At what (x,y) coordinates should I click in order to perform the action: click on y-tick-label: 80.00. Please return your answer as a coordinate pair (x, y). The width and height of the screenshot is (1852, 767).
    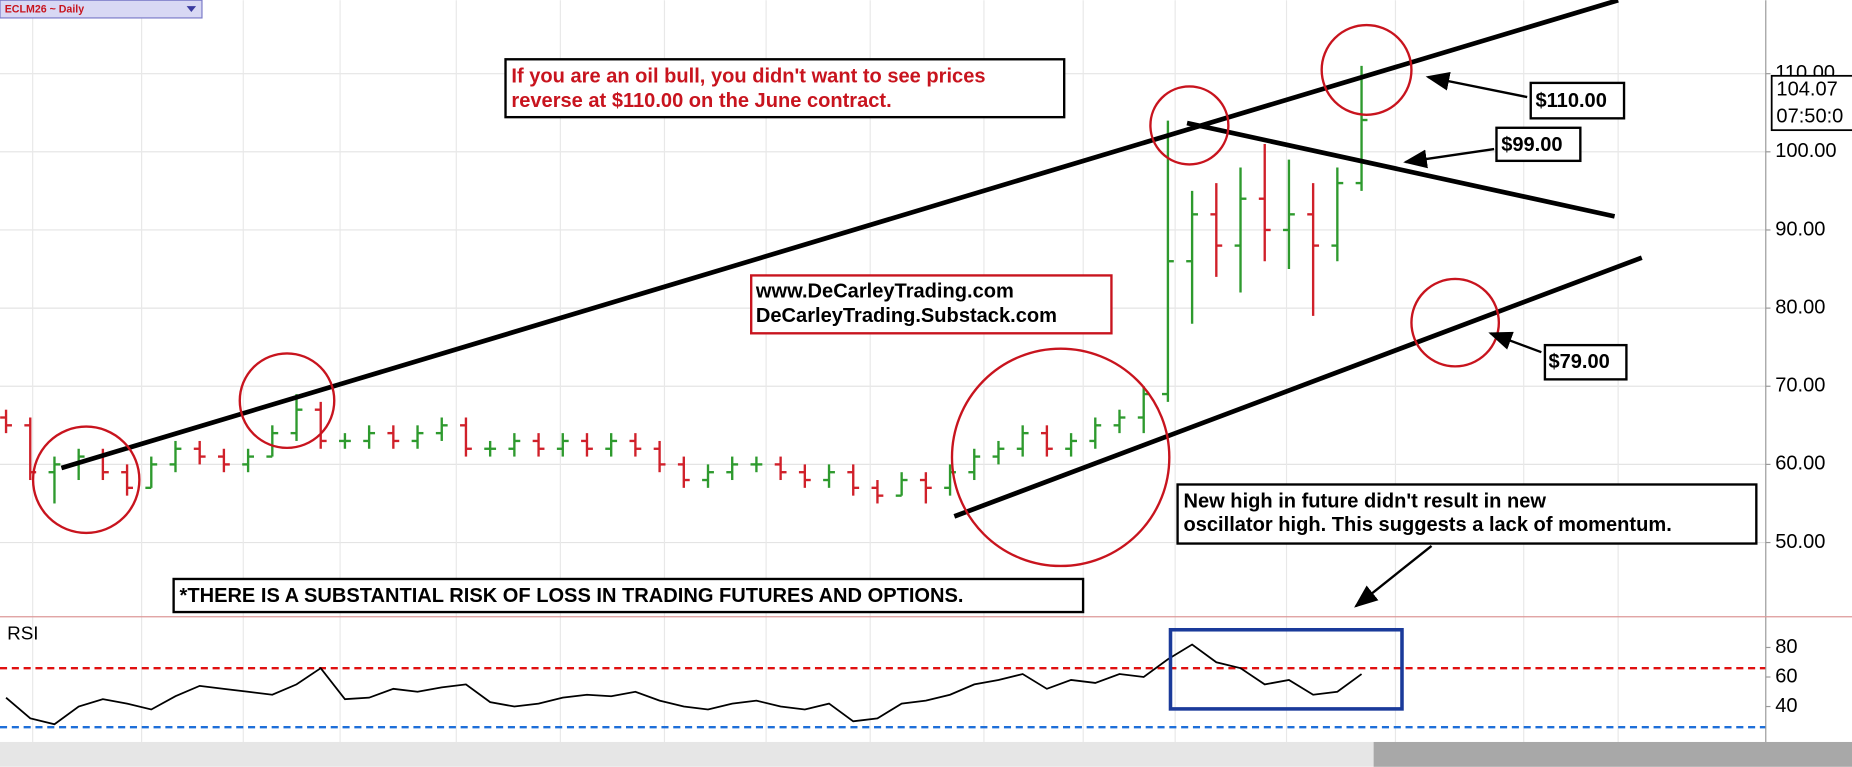
    Looking at the image, I should click on (1800, 307).